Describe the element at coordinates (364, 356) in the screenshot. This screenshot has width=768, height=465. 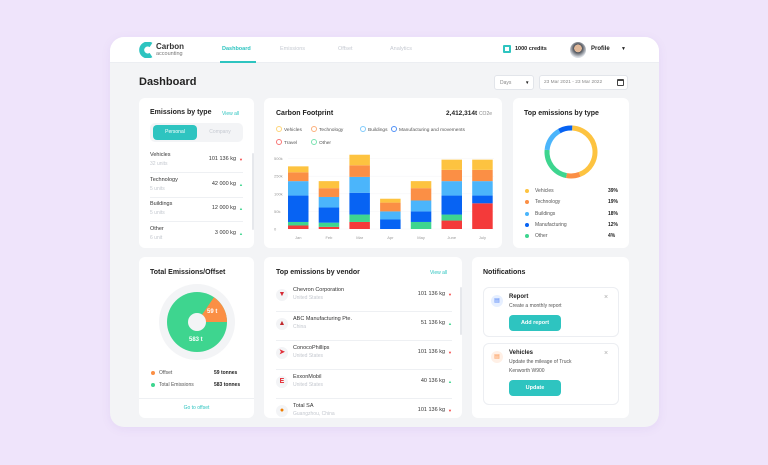
I see `vendor-row: ➤ ConocoPhillips United States 101 136 kg ▼` at that location.